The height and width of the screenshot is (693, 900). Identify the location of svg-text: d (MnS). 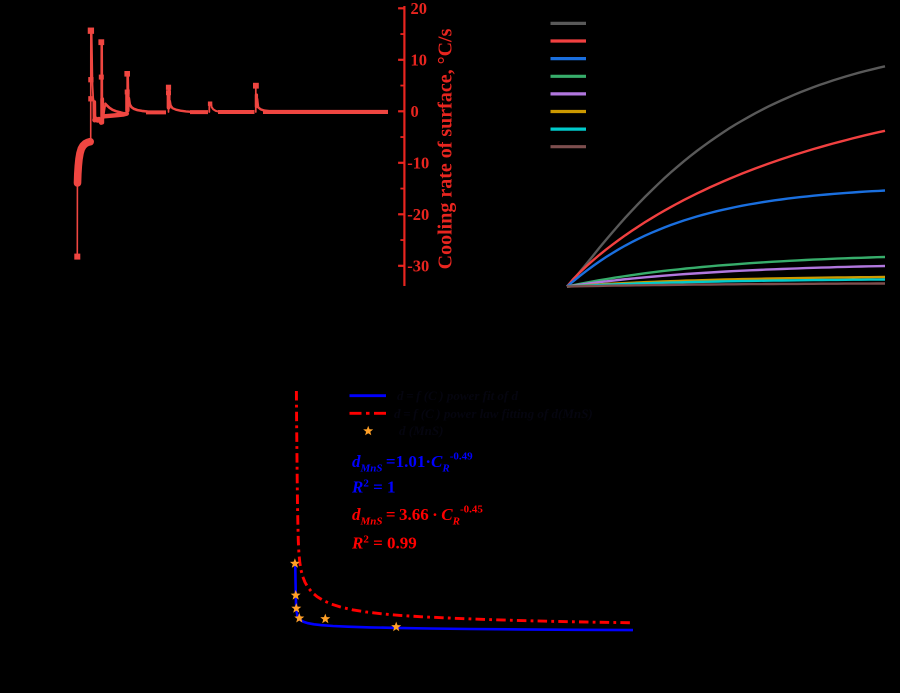
(421, 430).